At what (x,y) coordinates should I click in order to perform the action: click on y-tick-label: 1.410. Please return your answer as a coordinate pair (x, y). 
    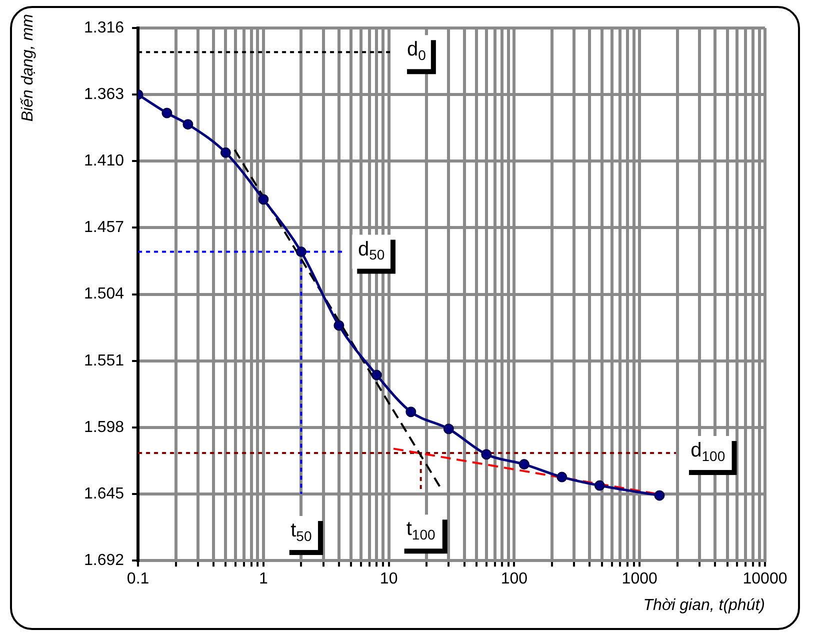
    Looking at the image, I should click on (104, 161).